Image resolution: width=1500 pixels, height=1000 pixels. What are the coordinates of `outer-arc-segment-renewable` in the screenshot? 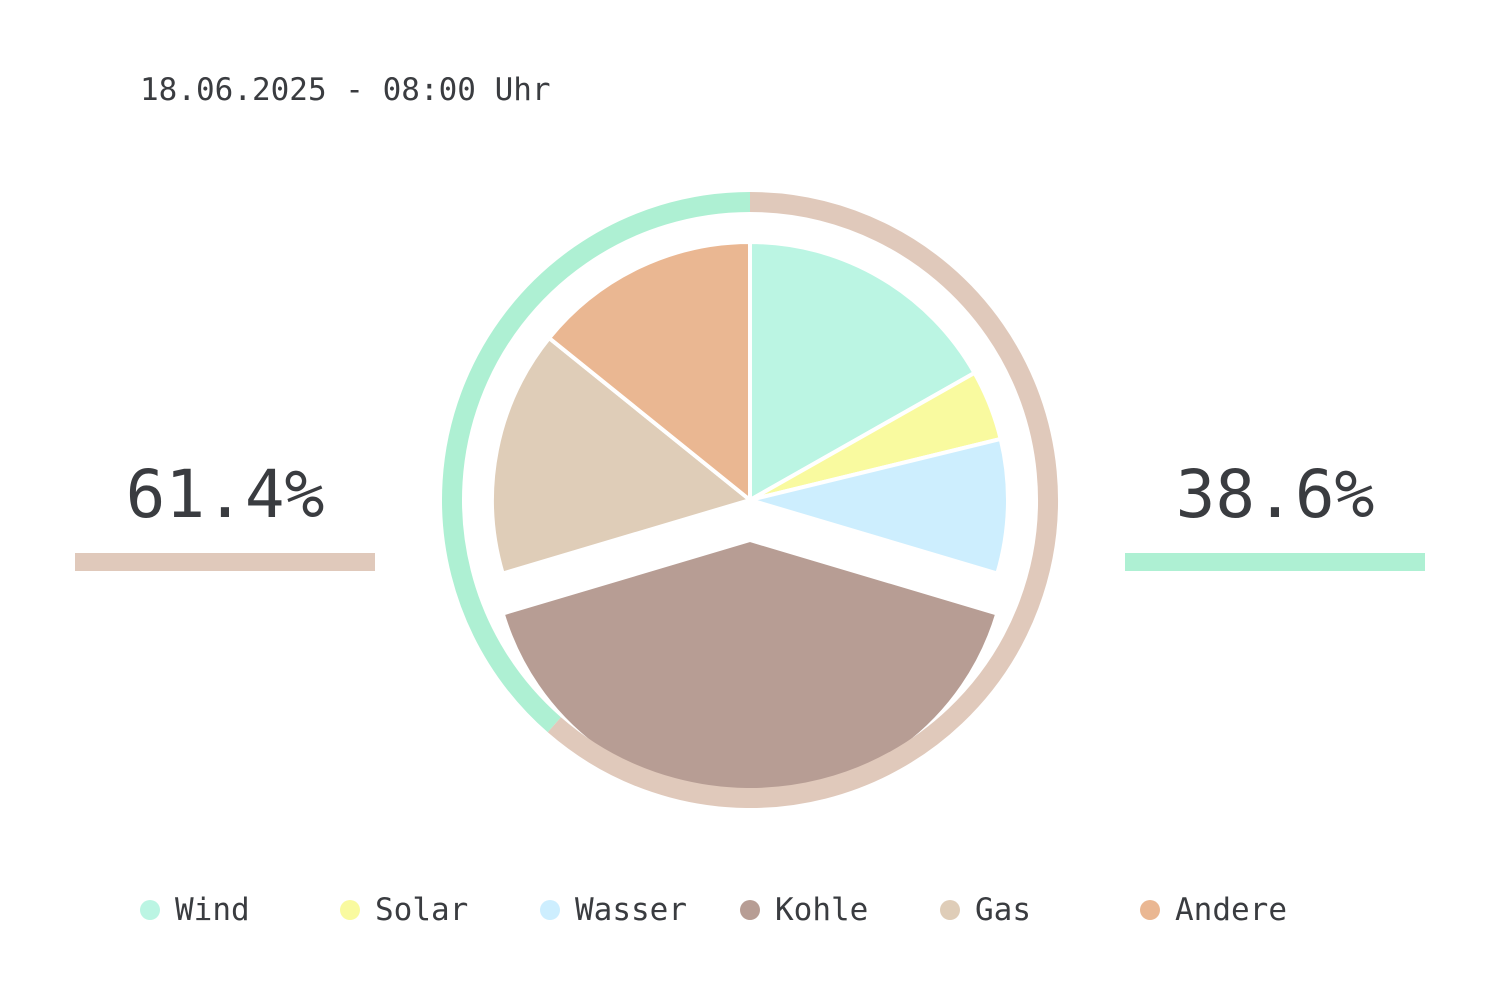 It's located at (596, 462).